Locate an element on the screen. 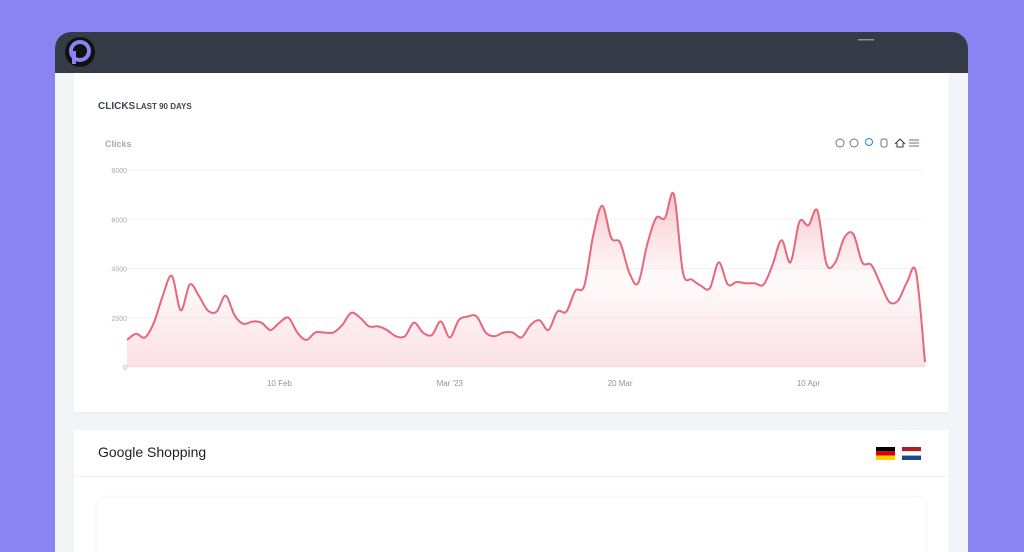  x-tick-label: 20 Mar is located at coordinates (620, 383).